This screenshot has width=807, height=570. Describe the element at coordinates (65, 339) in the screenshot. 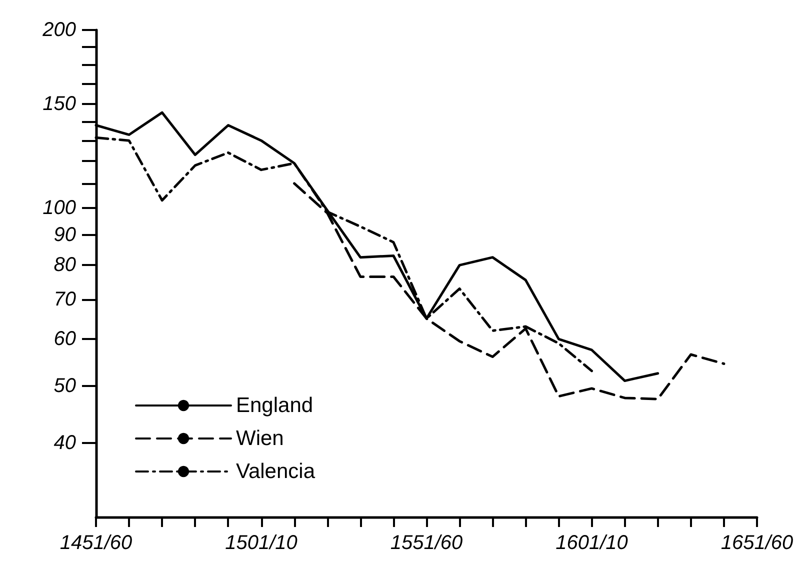

I see `y-tick-label: 60` at that location.